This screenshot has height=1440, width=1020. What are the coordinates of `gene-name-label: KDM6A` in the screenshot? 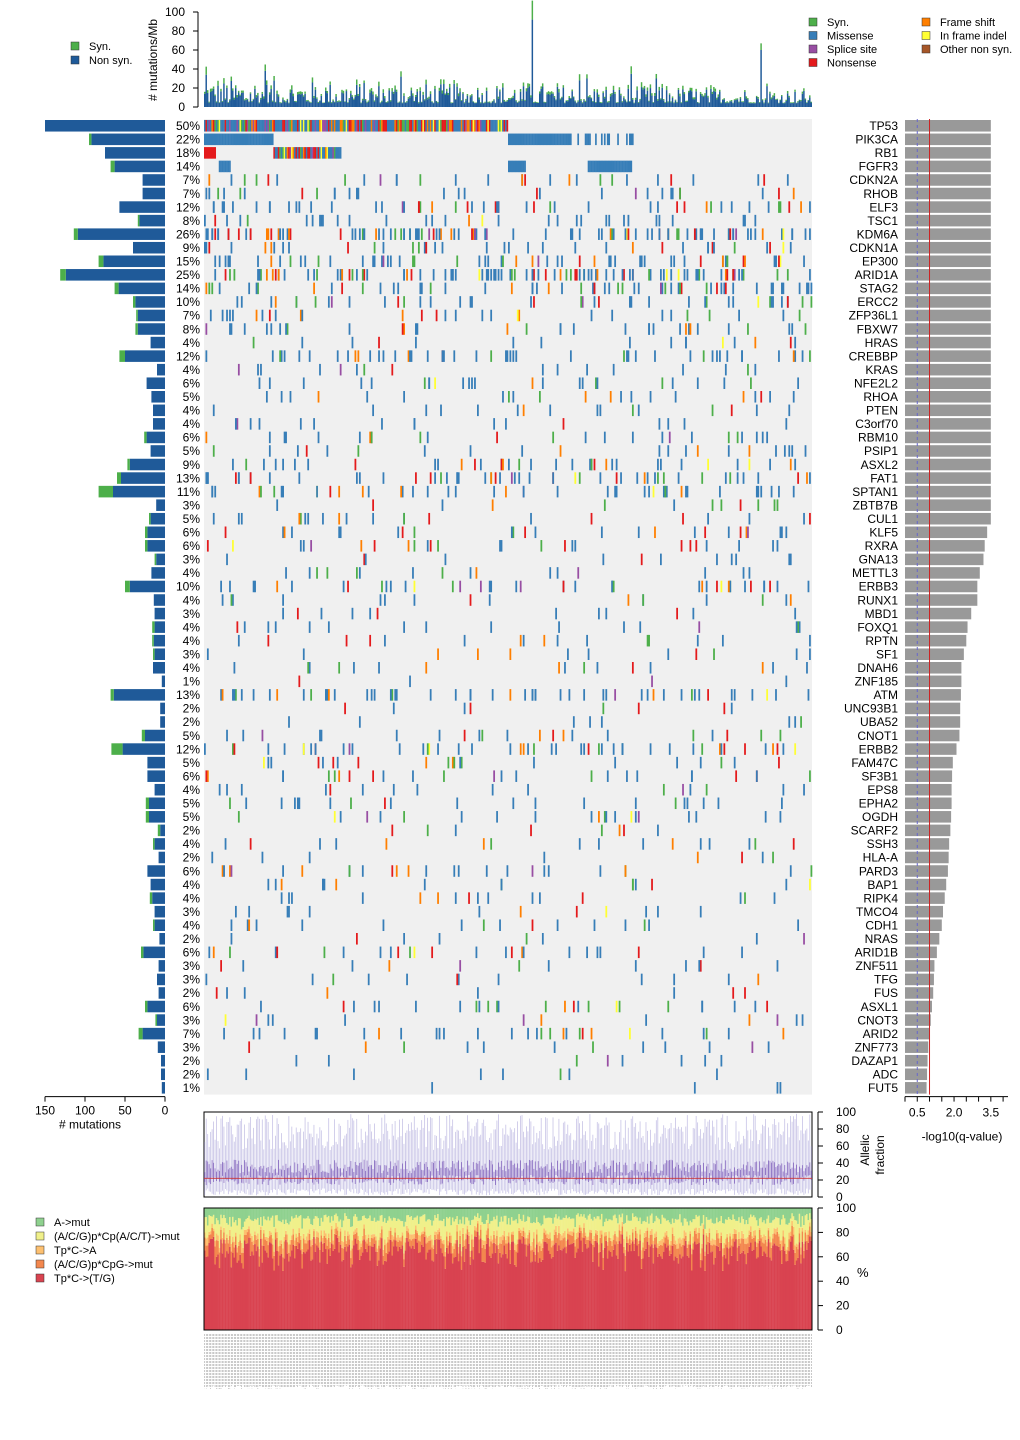 It's located at (877, 234).